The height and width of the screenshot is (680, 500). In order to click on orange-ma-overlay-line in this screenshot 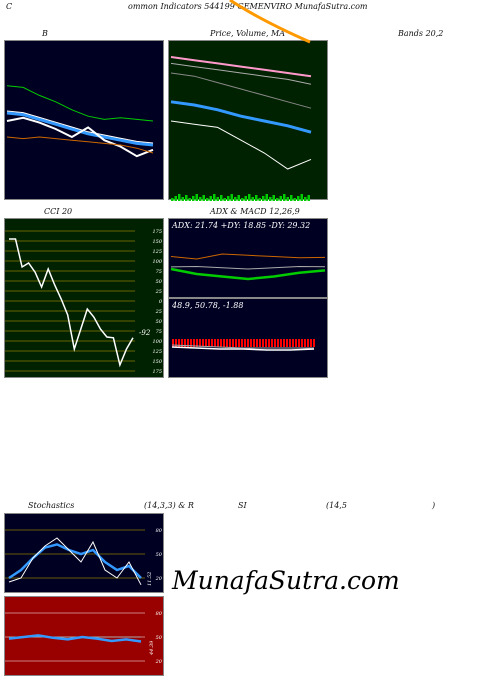, I will do `click(270, 22)`.